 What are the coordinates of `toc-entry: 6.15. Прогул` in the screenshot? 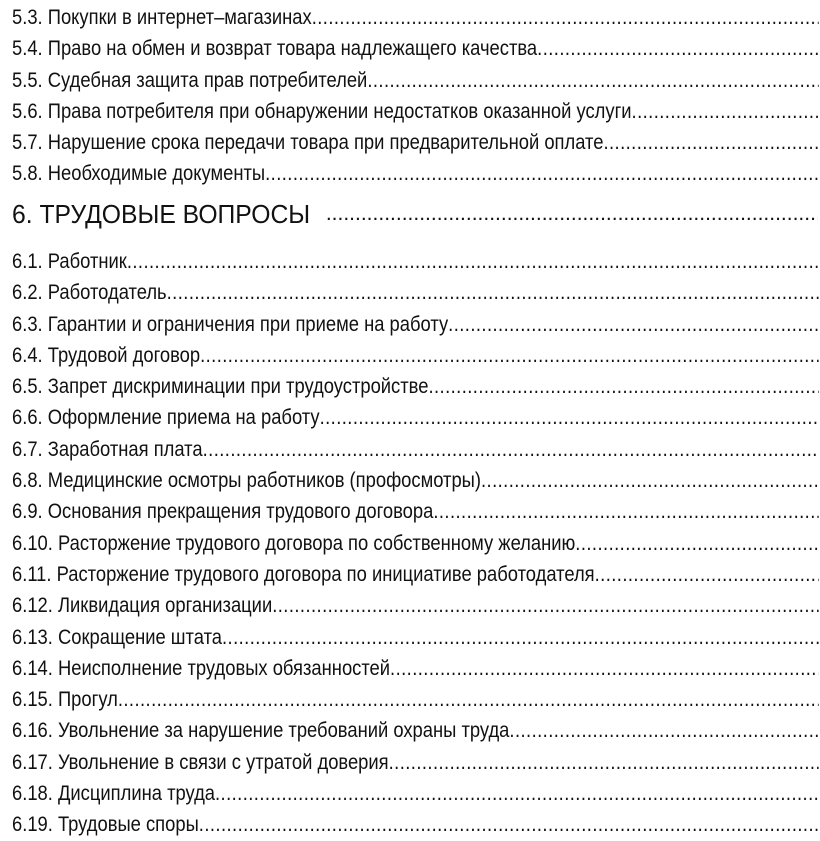 It's located at (415, 699).